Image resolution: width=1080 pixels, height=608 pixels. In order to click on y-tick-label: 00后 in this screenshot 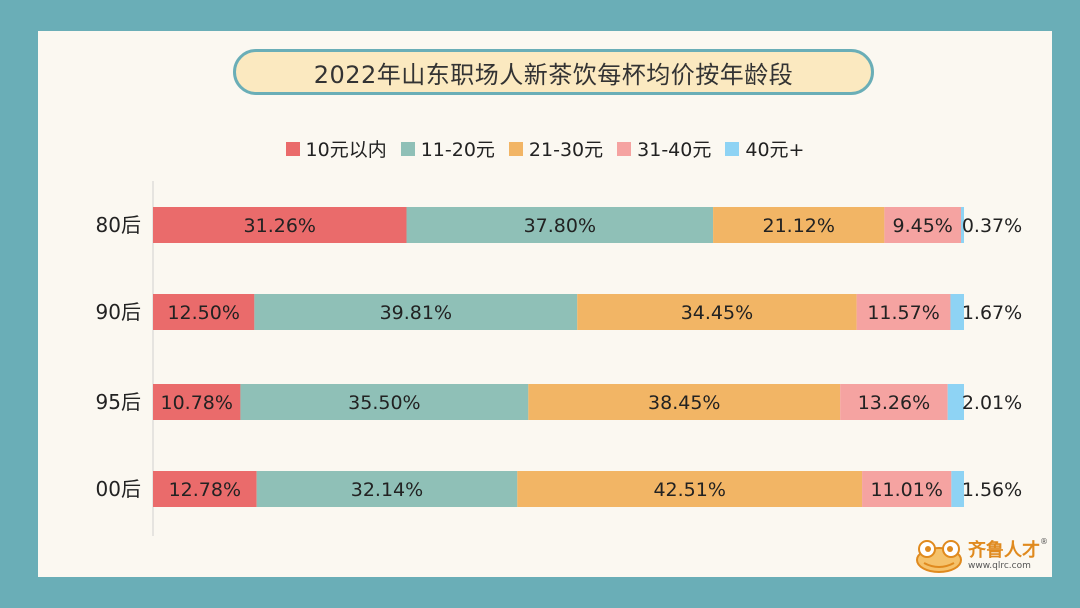, I will do `click(118, 489)`.